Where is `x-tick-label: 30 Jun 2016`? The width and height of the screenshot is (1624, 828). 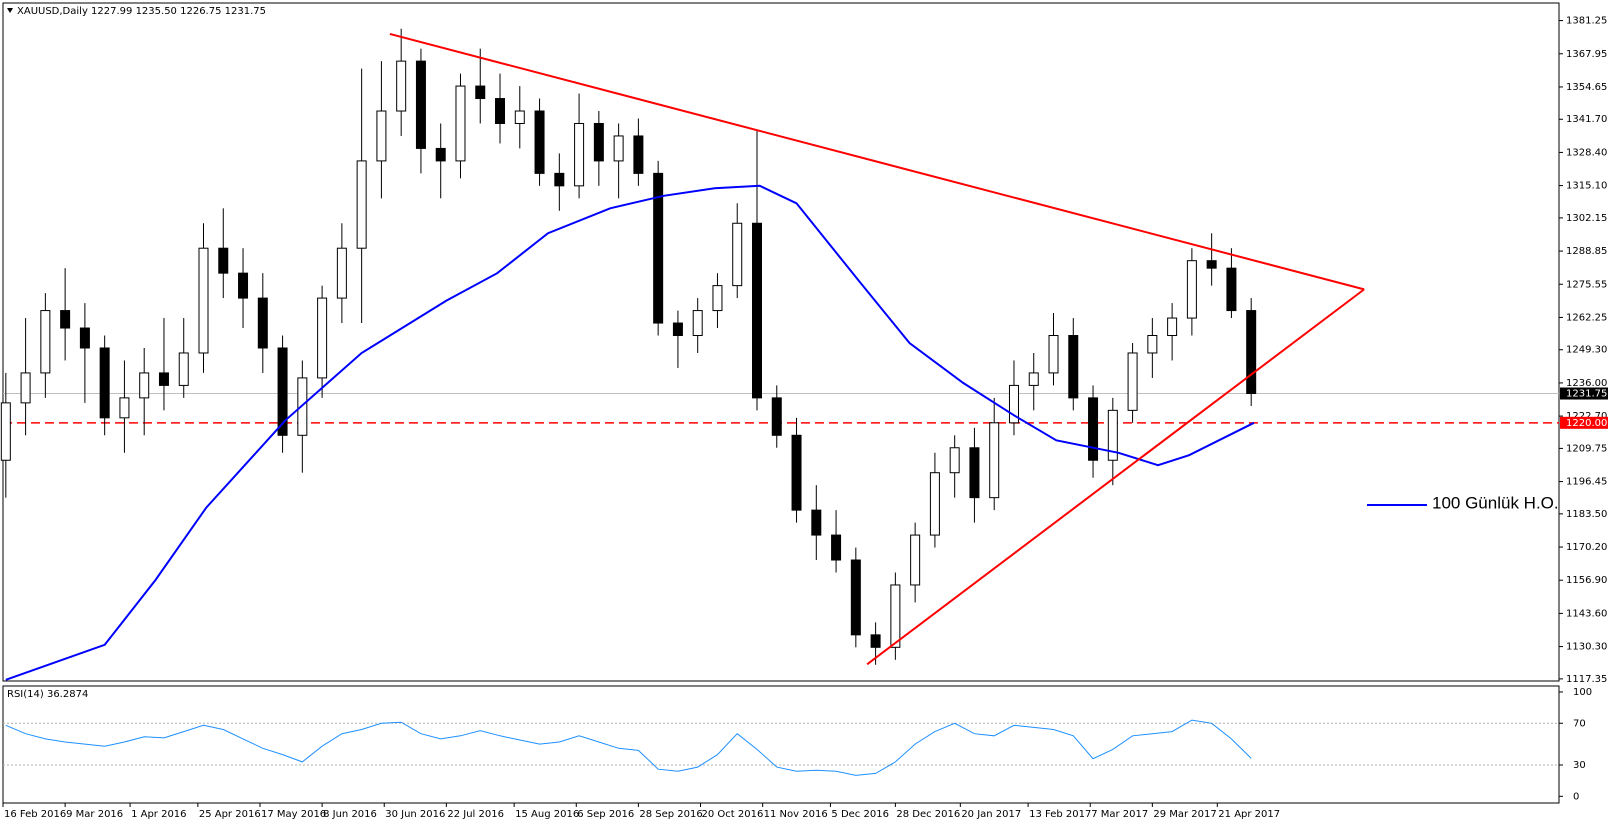 x-tick-label: 30 Jun 2016 is located at coordinates (415, 814).